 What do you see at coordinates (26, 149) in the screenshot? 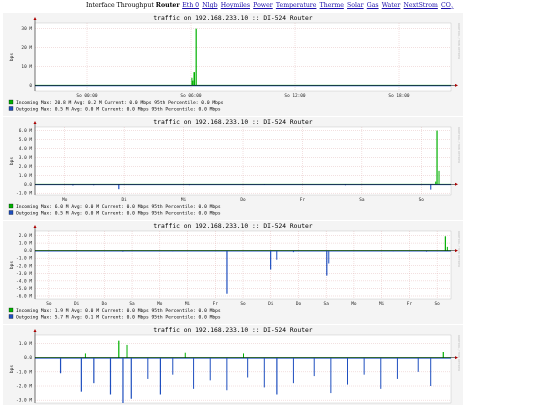
I see `y-tick-label: 4.0 M` at bounding box center [26, 149].